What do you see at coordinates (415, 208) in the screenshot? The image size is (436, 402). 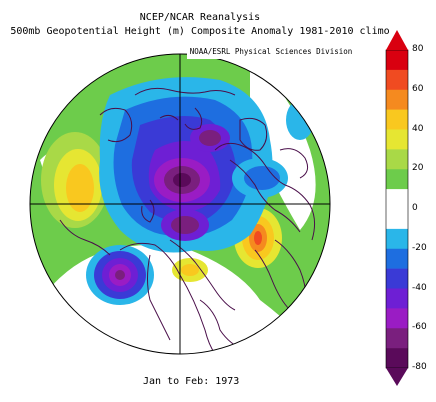 I see `colorbar-tick-label: 0` at bounding box center [415, 208].